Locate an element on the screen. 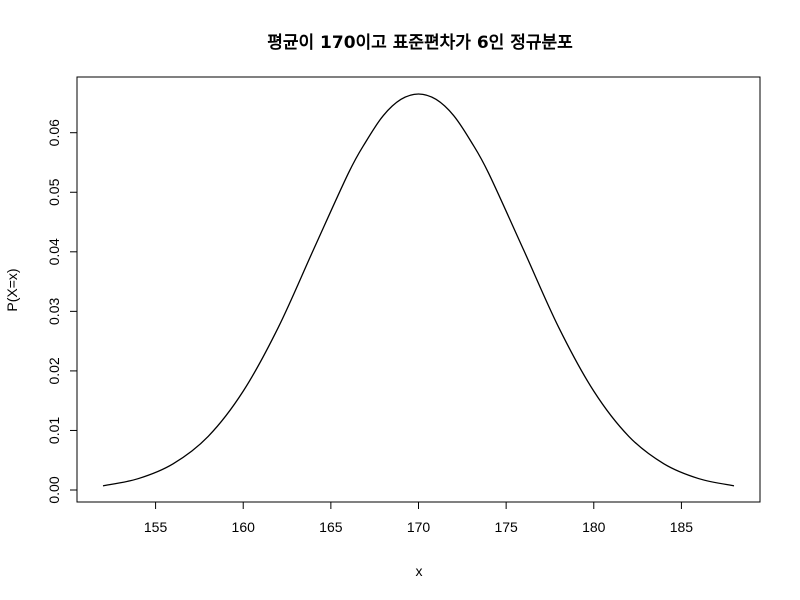 Image resolution: width=800 pixels, height=600 pixels. x-tick-label: 175 is located at coordinates (506, 527).